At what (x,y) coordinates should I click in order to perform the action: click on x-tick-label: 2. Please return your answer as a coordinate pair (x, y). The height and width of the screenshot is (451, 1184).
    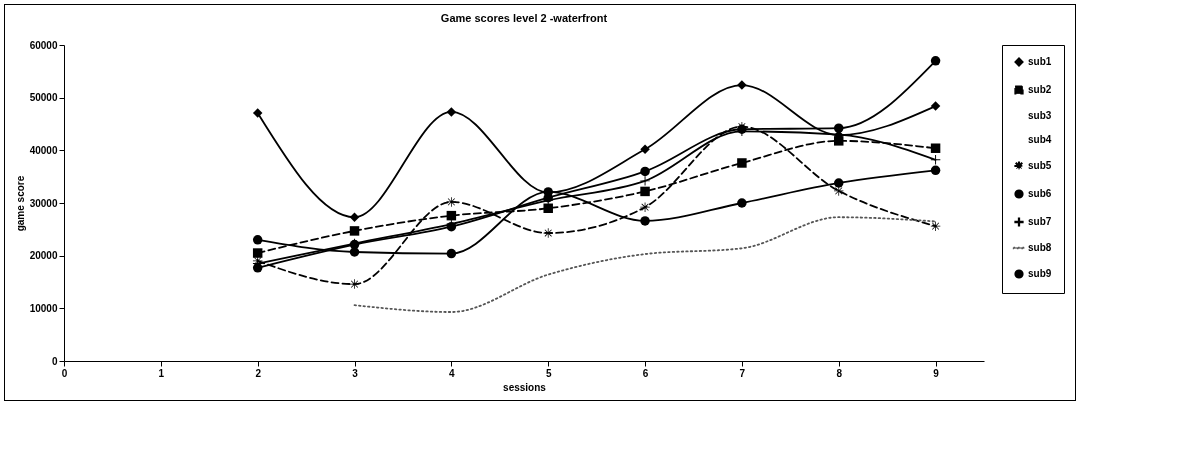
    Looking at the image, I should click on (258, 373).